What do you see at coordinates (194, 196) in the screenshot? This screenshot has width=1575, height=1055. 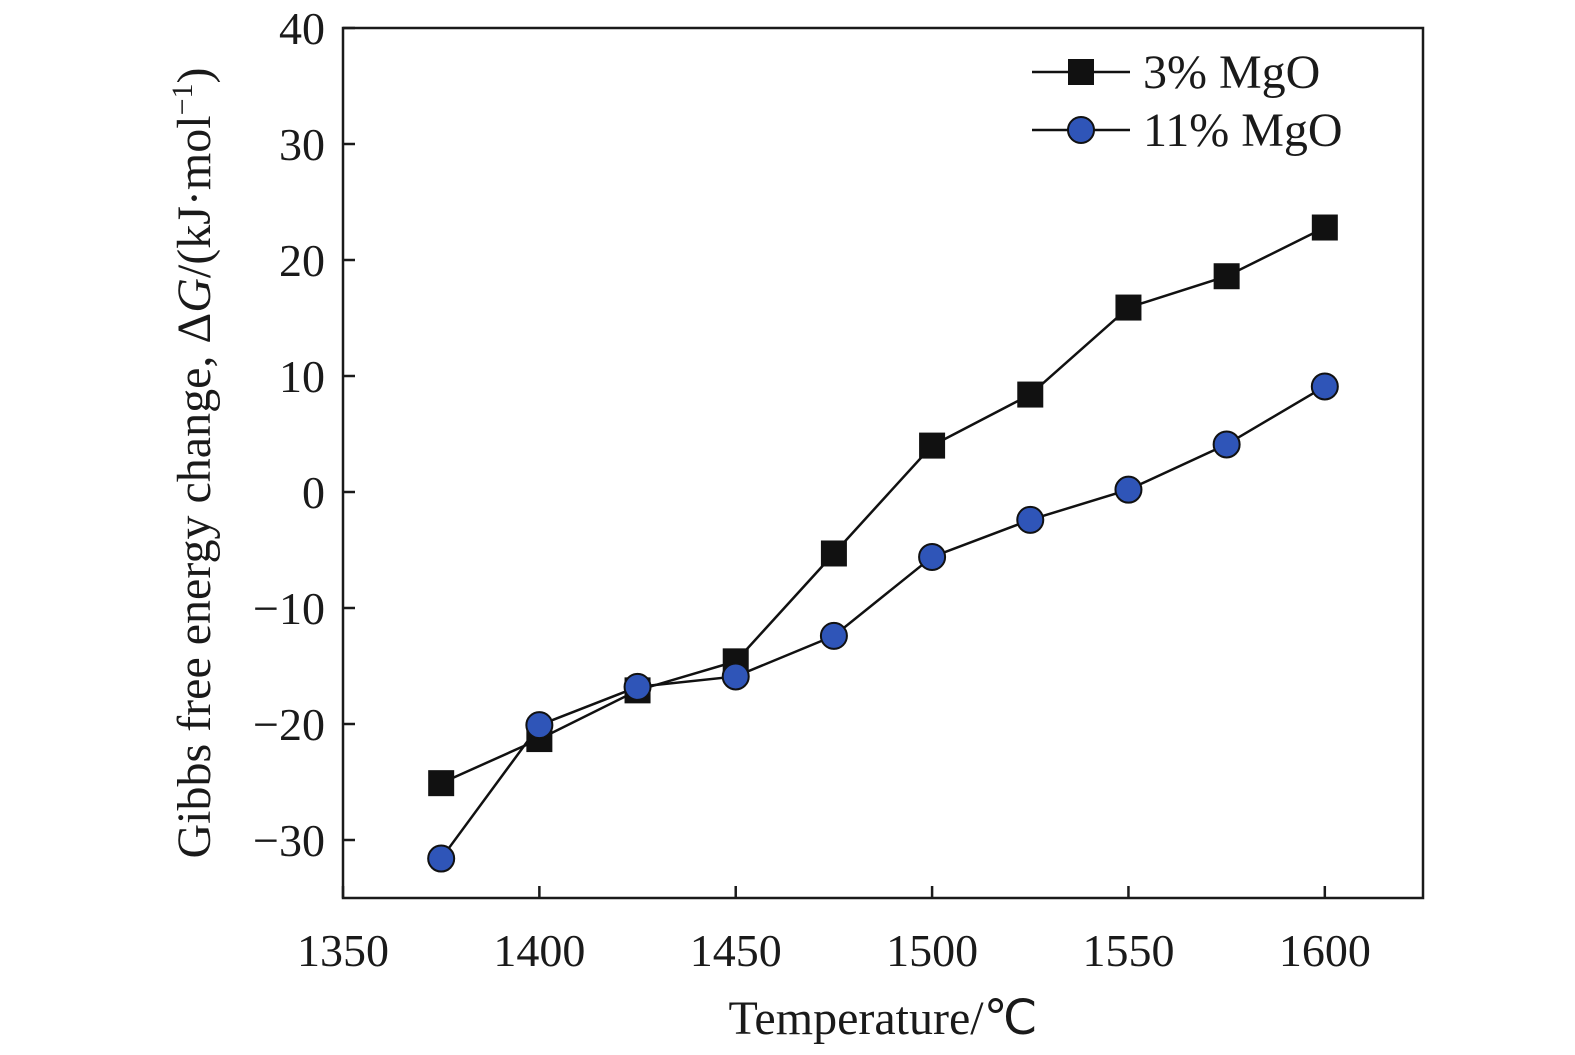 I see `y-axis-title-unit: /(kJ·mol` at bounding box center [194, 196].